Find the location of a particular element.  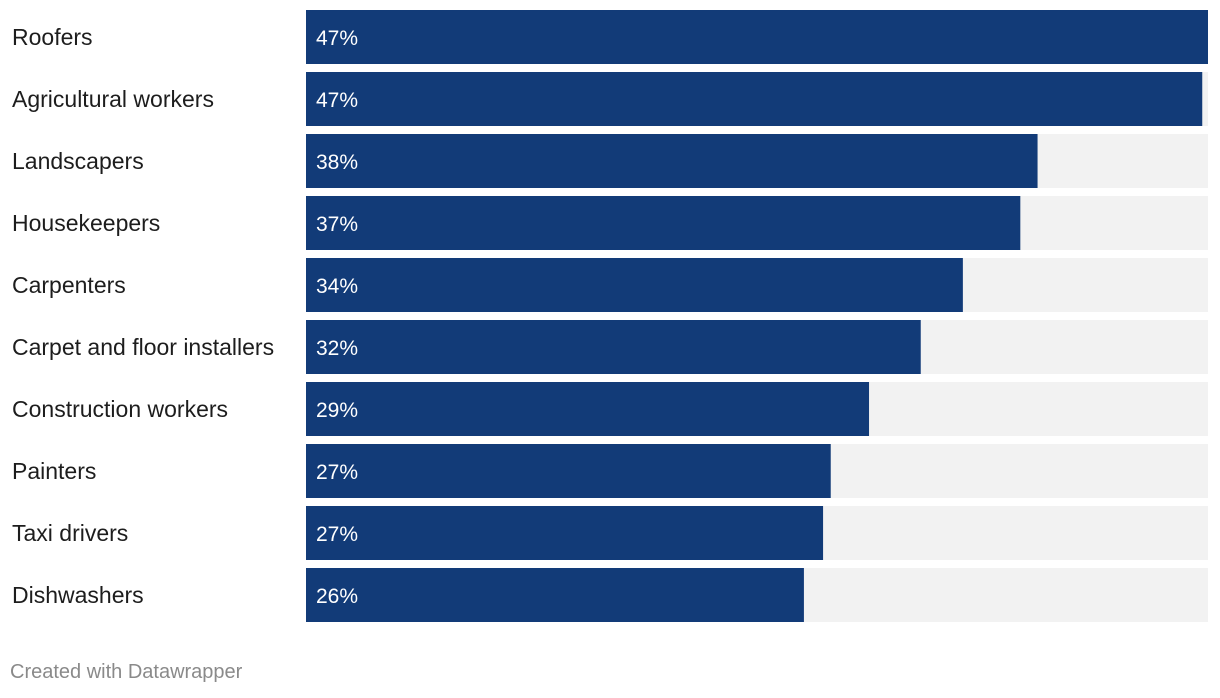

bar-row: Painters 27% is located at coordinates (610, 471).